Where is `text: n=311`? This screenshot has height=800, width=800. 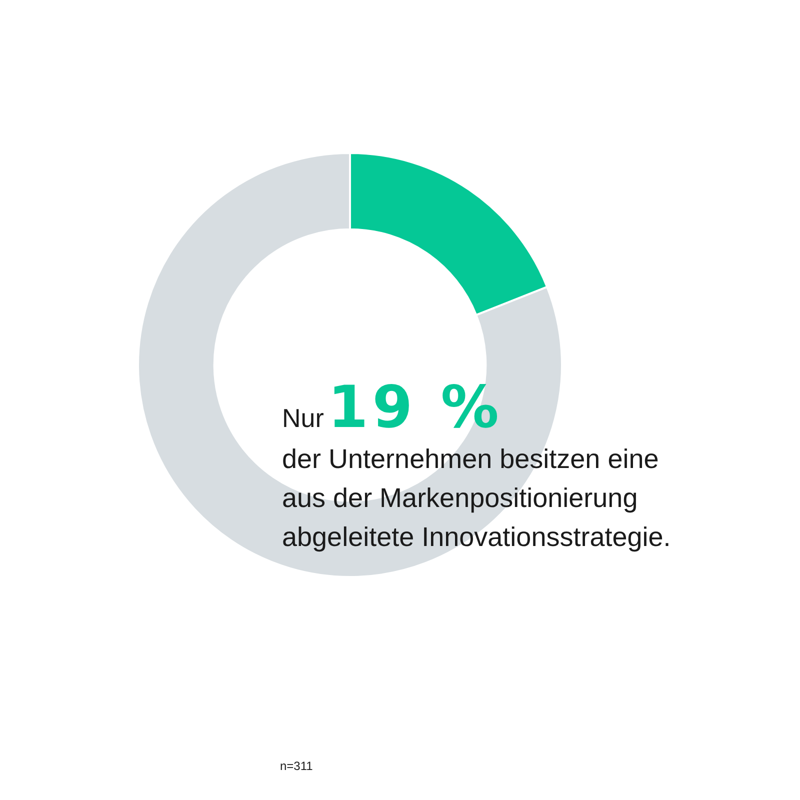
text: n=311 is located at coordinates (296, 766).